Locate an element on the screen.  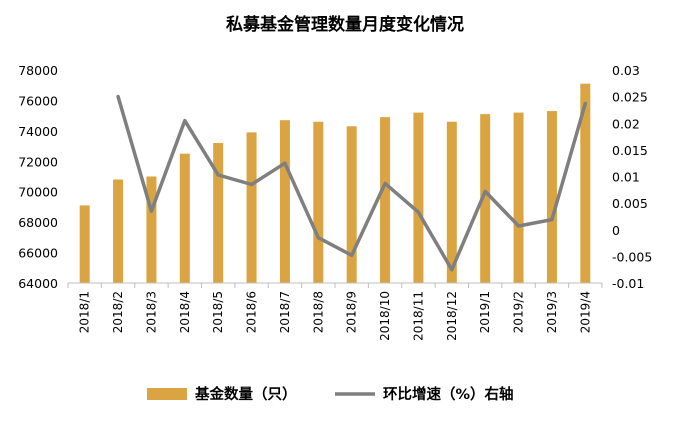
y-right-tick-label: -0.01 is located at coordinates (628, 283).